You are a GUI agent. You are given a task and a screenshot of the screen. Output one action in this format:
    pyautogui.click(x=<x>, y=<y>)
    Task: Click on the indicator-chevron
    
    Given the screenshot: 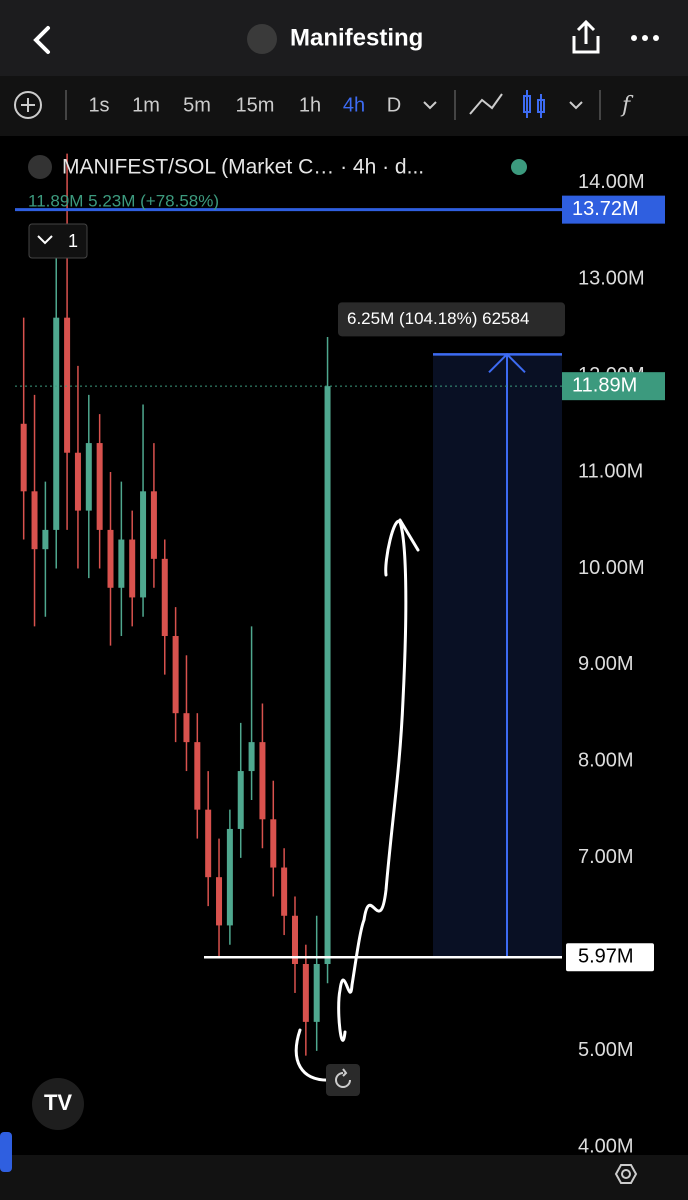 What is the action you would take?
    pyautogui.click(x=45, y=240)
    